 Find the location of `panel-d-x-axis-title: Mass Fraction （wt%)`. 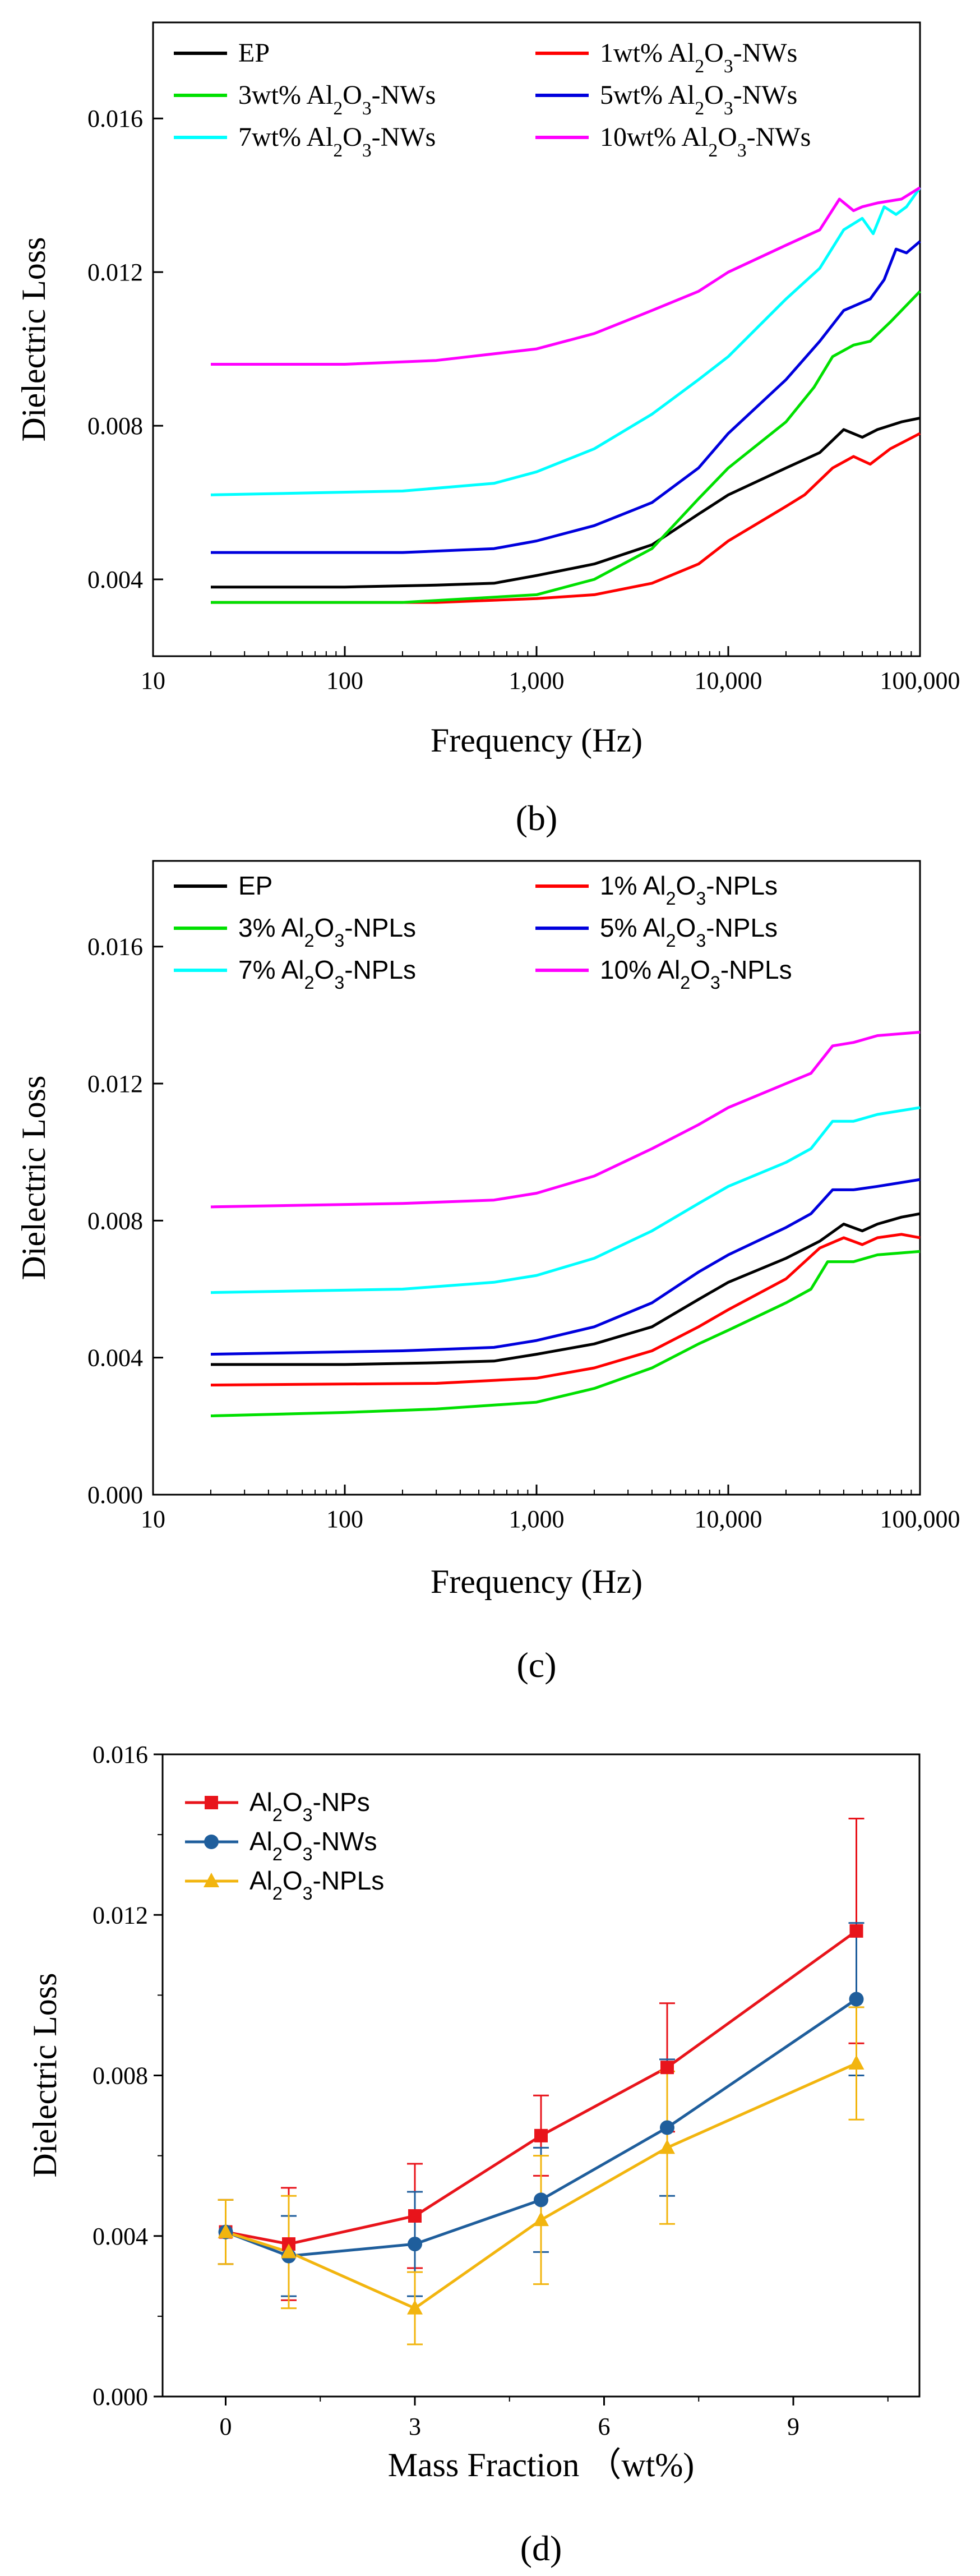

panel-d-x-axis-title: Mass Fraction （wt%) is located at coordinates (541, 2464).